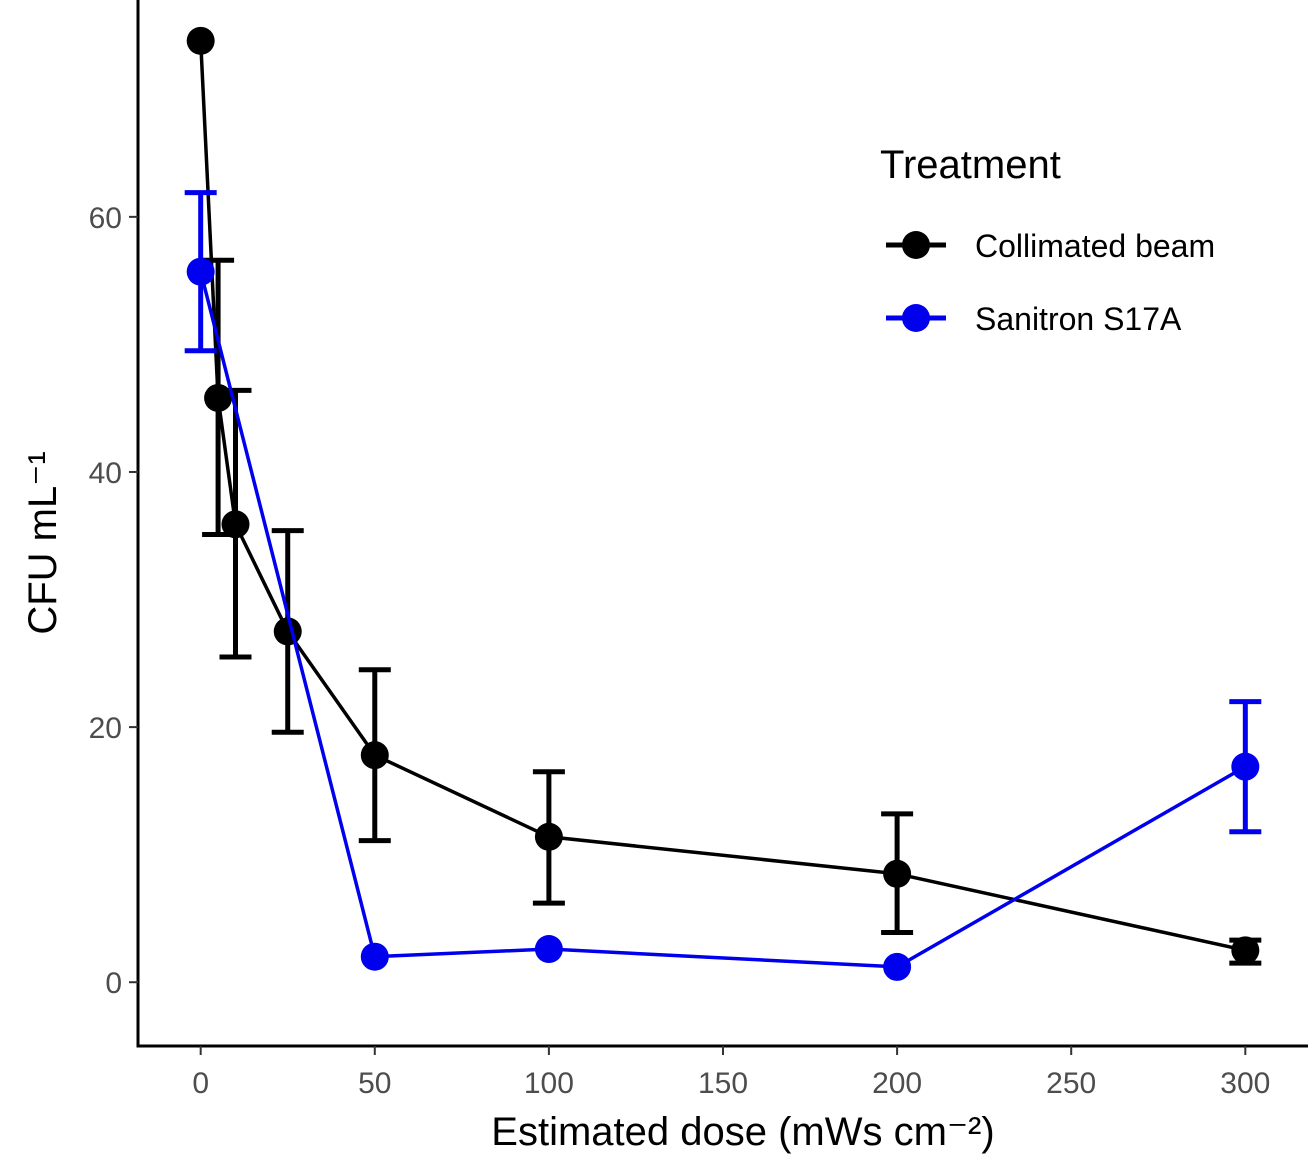 The width and height of the screenshot is (1309, 1173). What do you see at coordinates (105, 218) in the screenshot?
I see `y-tick-label: 60` at bounding box center [105, 218].